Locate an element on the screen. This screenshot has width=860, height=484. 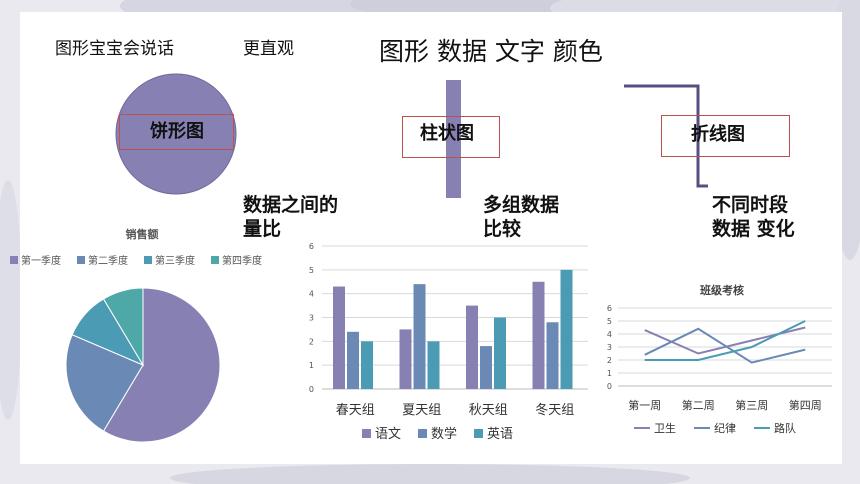
pie-chart-title: 销售额 is located at coordinates (142, 234).